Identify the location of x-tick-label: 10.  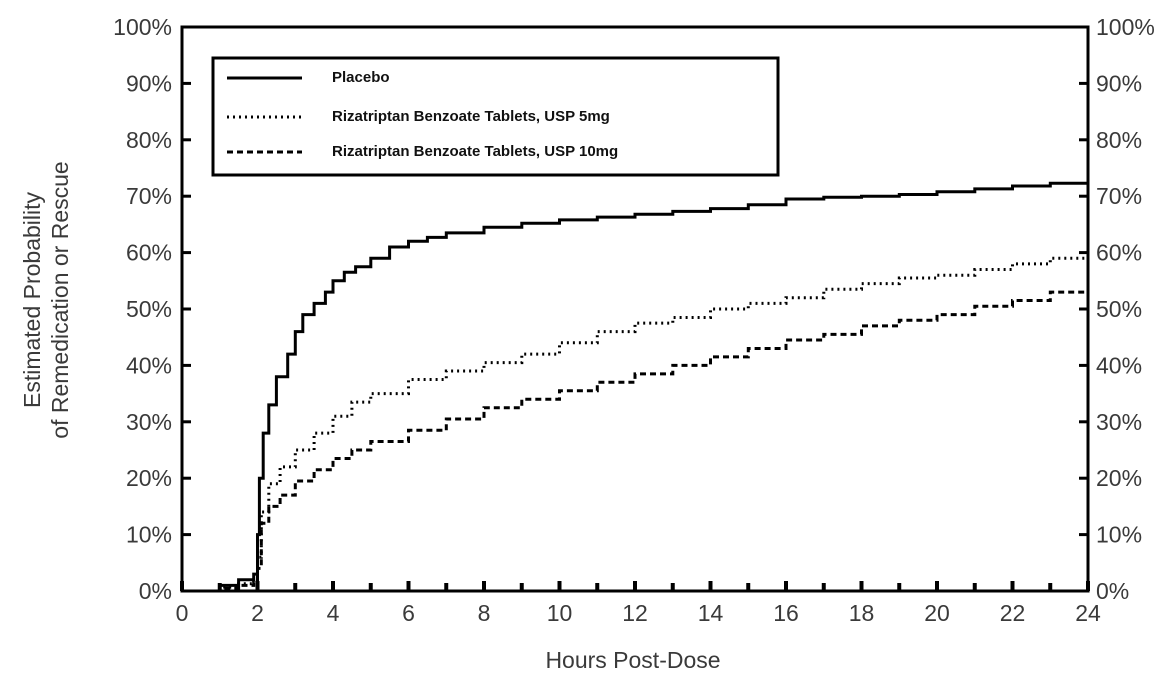
(560, 613).